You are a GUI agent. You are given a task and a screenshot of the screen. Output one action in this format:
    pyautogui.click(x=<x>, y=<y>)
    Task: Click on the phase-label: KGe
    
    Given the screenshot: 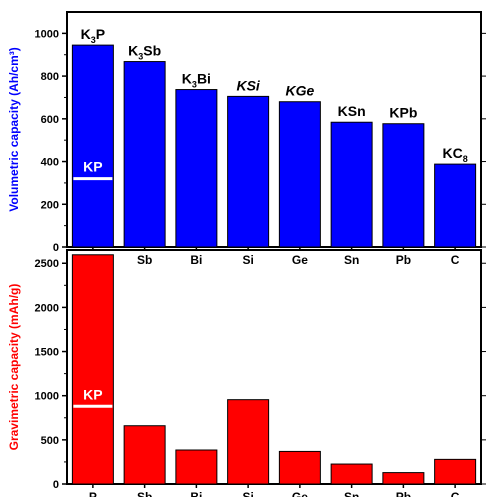 What is the action you would take?
    pyautogui.click(x=299, y=91)
    